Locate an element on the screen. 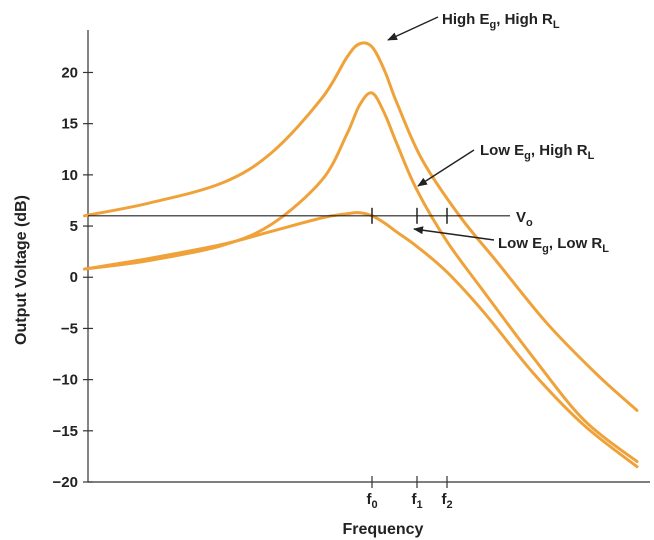 This screenshot has height=540, width=654. x-tick-label: f2 is located at coordinates (446, 501).